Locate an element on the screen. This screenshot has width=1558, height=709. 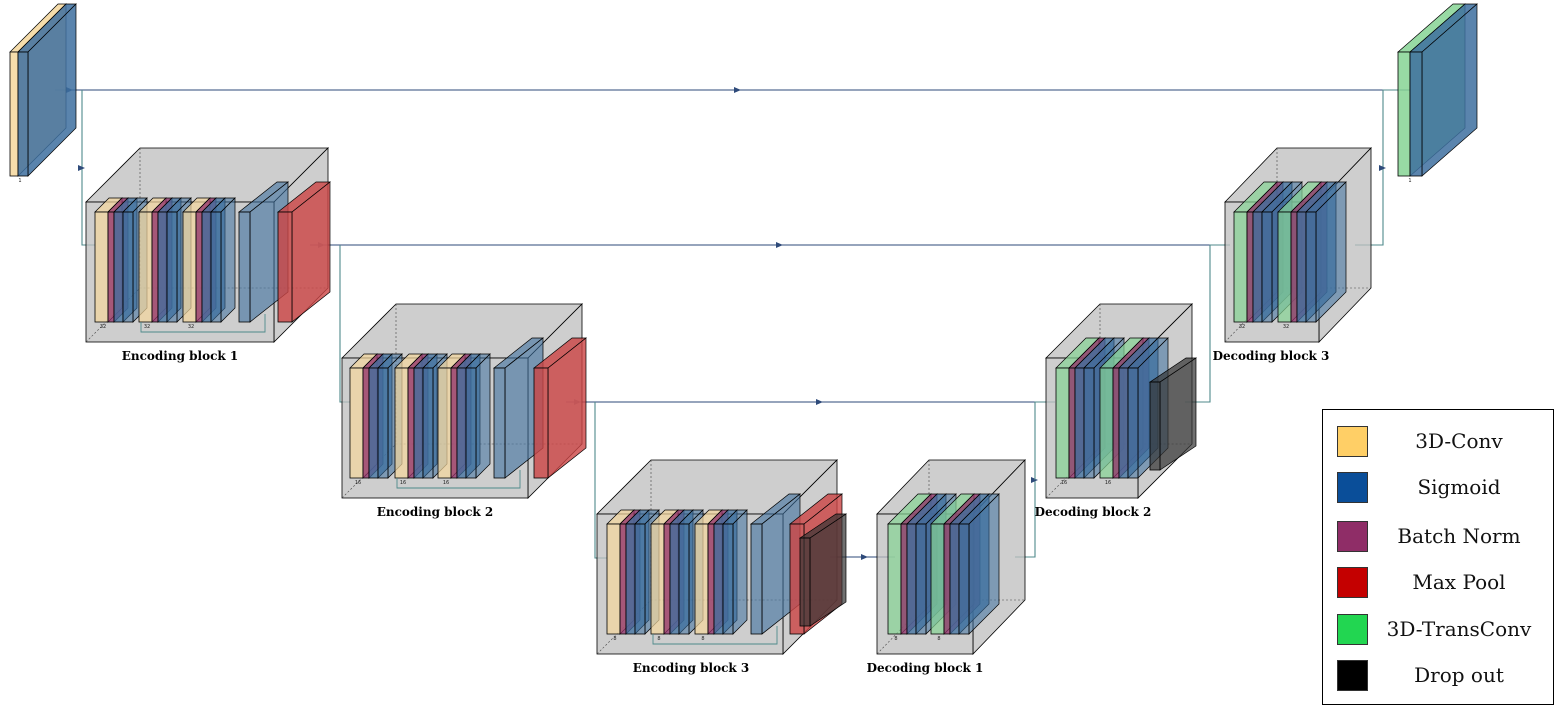
dec1-group-2-sig2 is located at coordinates (979, 564).